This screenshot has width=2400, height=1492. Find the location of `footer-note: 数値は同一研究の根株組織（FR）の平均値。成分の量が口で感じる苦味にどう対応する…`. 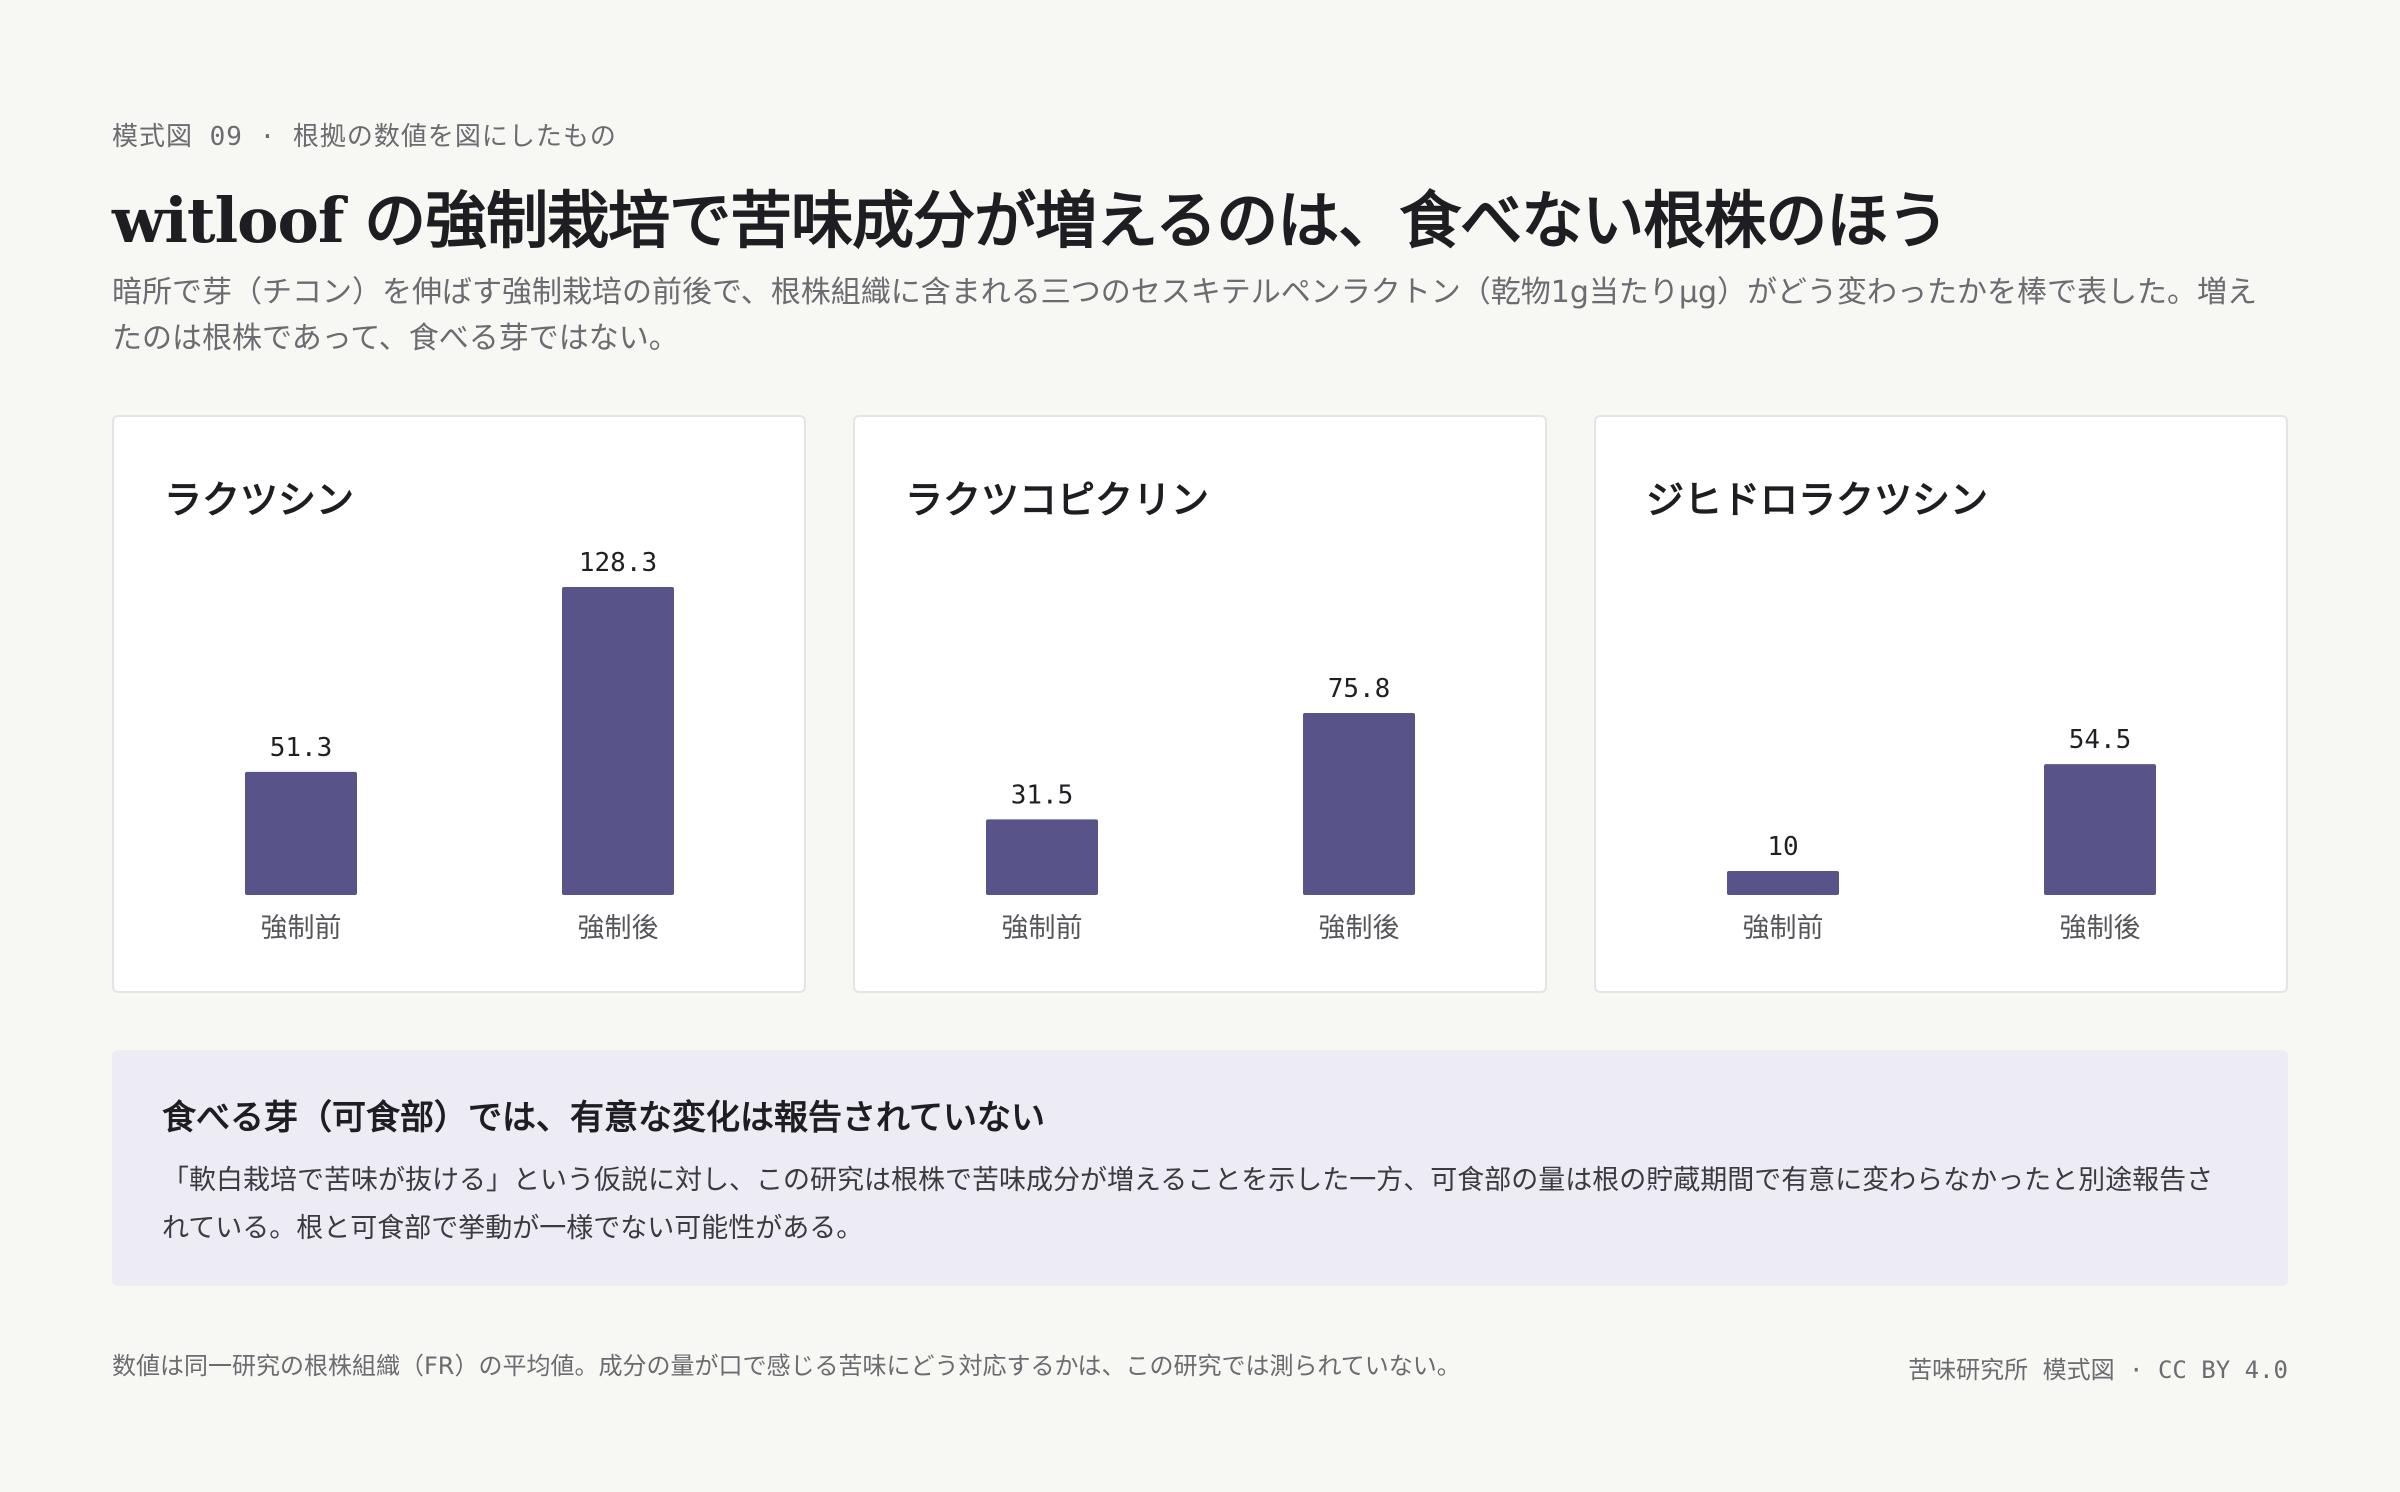

footer-note: 数値は同一研究の根株組織（FR）の平均値。成分の量が口で感じる苦味にどう対応する… is located at coordinates (786, 1366).